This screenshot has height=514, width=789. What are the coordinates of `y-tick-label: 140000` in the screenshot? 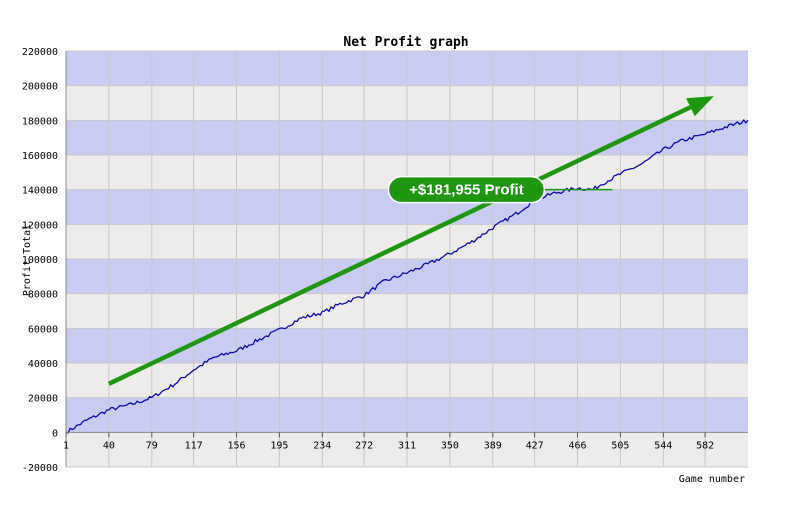 It's located at (40, 191).